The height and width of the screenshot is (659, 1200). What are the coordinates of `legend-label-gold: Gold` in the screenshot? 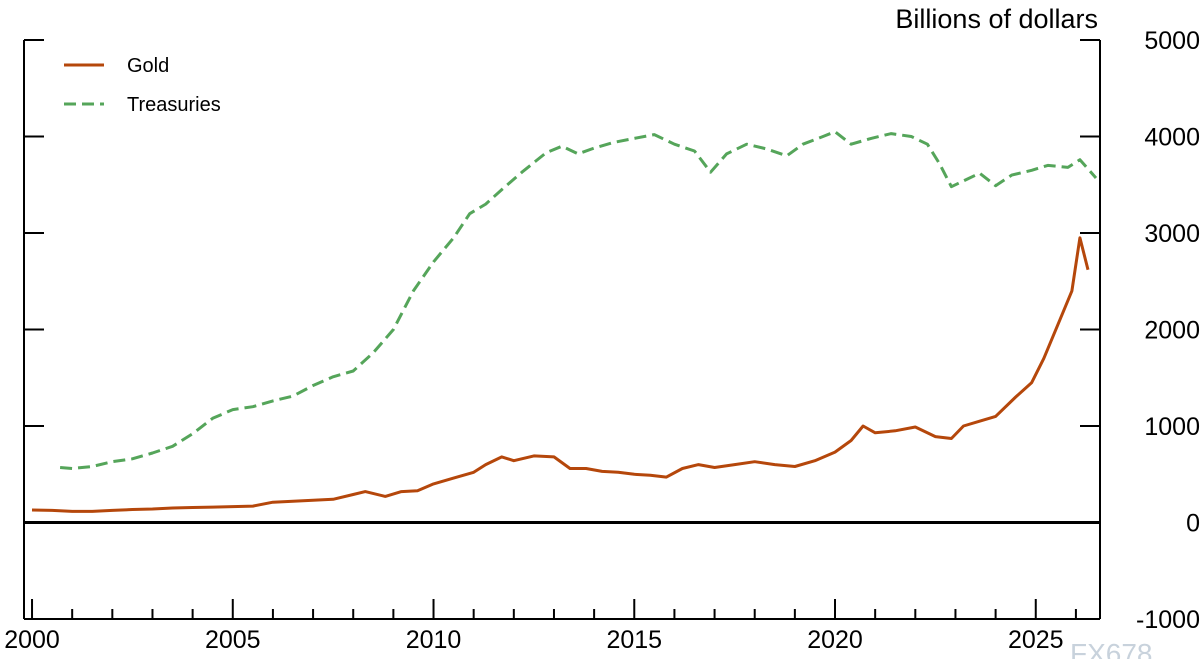 It's located at (148, 66).